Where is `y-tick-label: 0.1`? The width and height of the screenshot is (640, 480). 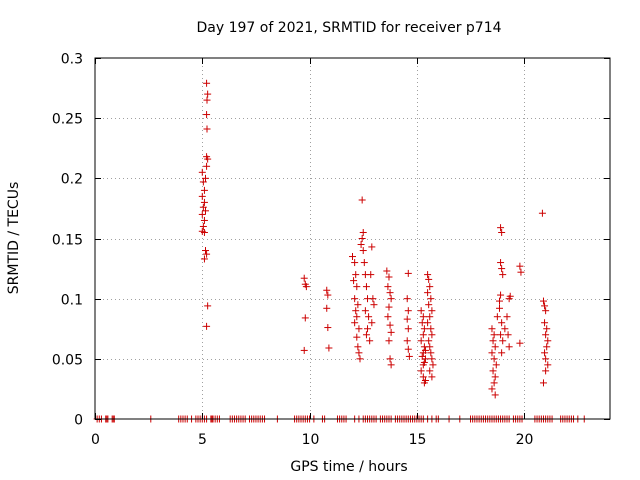 y-tick-label: 0.1 is located at coordinates (72, 301).